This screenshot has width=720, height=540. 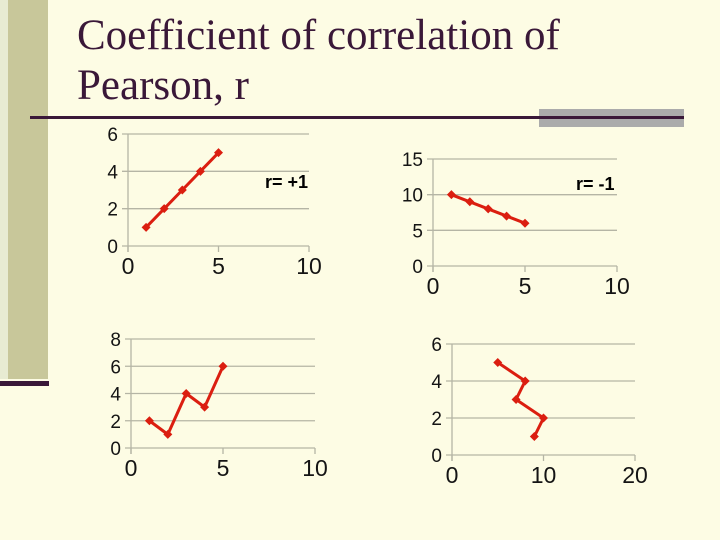 What do you see at coordinates (115, 340) in the screenshot?
I see `svg-text: 8` at bounding box center [115, 340].